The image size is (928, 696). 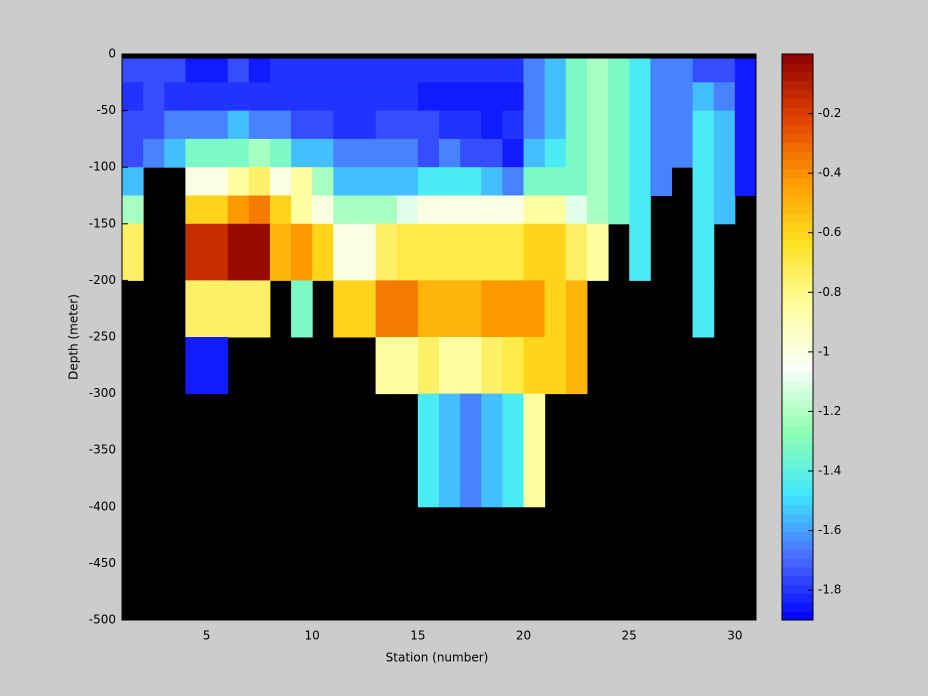 I want to click on colorbar-tick-label: -1, so click(x=824, y=351).